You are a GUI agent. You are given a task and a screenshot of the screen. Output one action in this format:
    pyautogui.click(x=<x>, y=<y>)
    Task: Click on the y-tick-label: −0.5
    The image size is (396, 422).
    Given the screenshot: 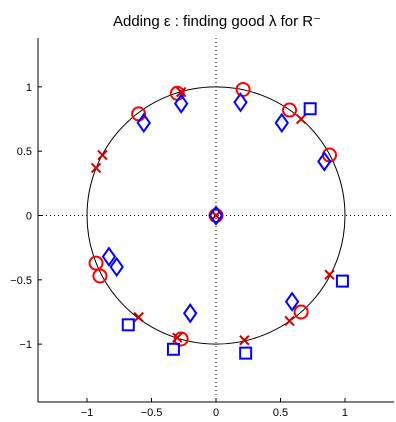 What is the action you would take?
    pyautogui.click(x=21, y=281)
    